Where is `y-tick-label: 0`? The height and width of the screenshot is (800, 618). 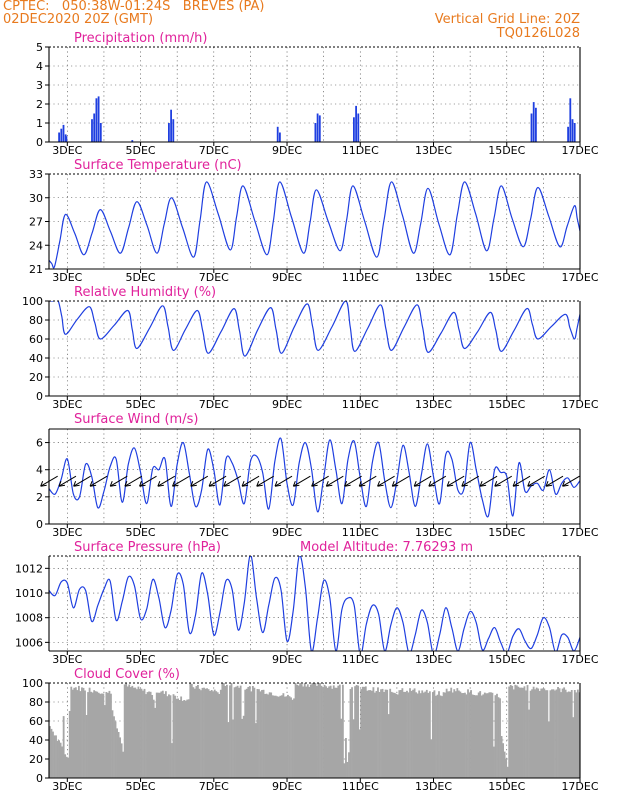 y-tick-label: 0 is located at coordinates (39, 778).